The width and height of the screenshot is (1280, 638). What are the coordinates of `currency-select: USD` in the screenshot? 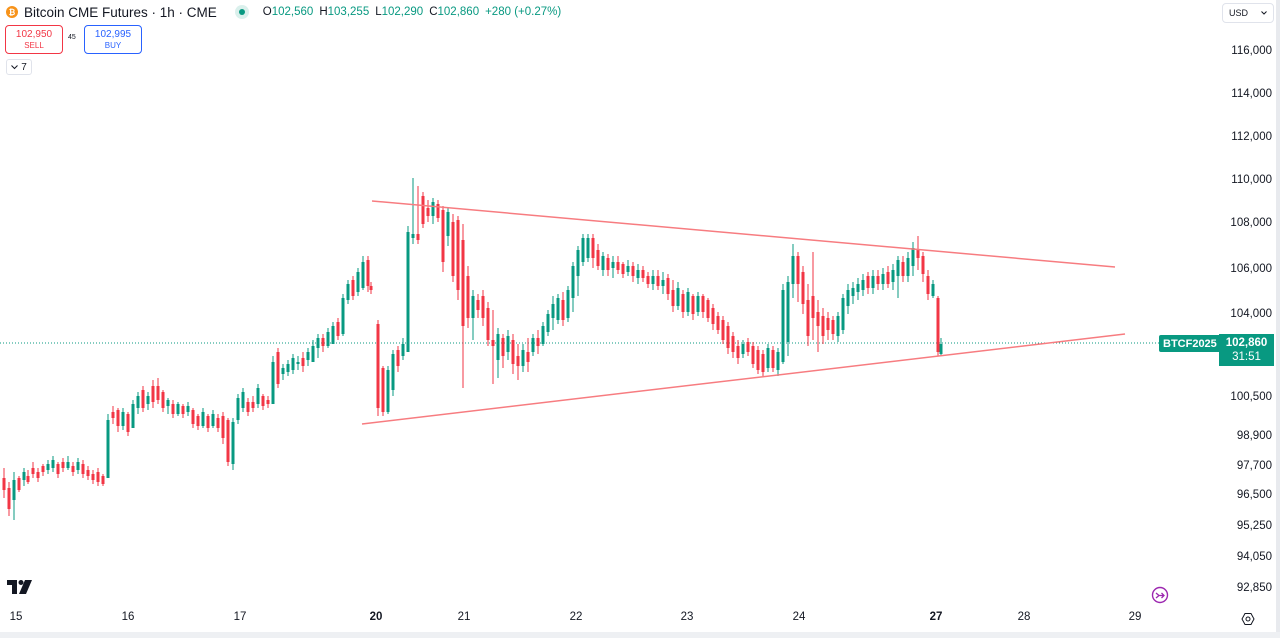 It's located at (1248, 13).